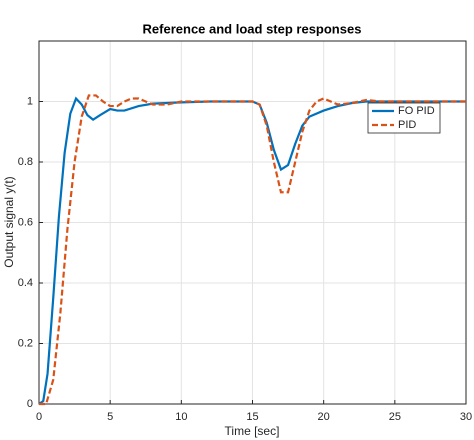 The width and height of the screenshot is (474, 440). I want to click on legend-label: FO PID, so click(416, 111).